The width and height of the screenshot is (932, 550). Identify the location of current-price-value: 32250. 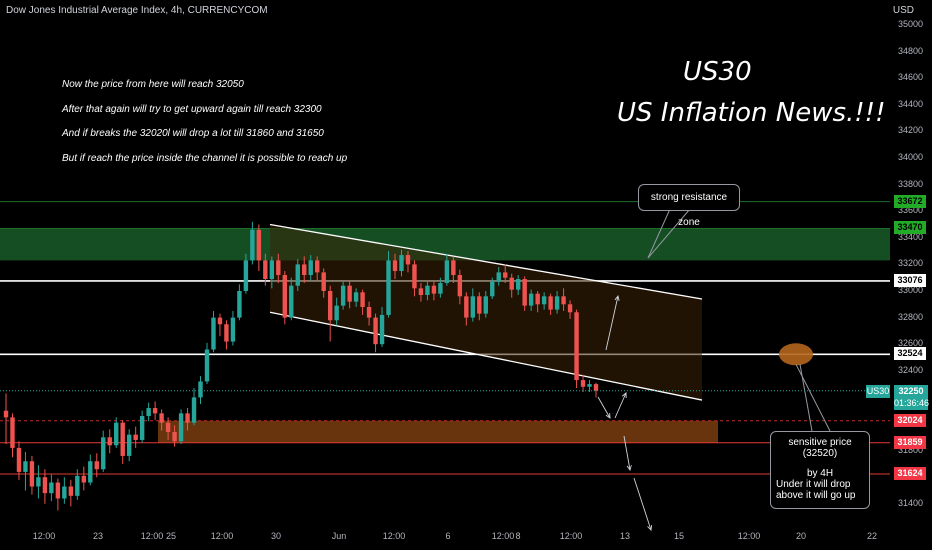
(911, 391).